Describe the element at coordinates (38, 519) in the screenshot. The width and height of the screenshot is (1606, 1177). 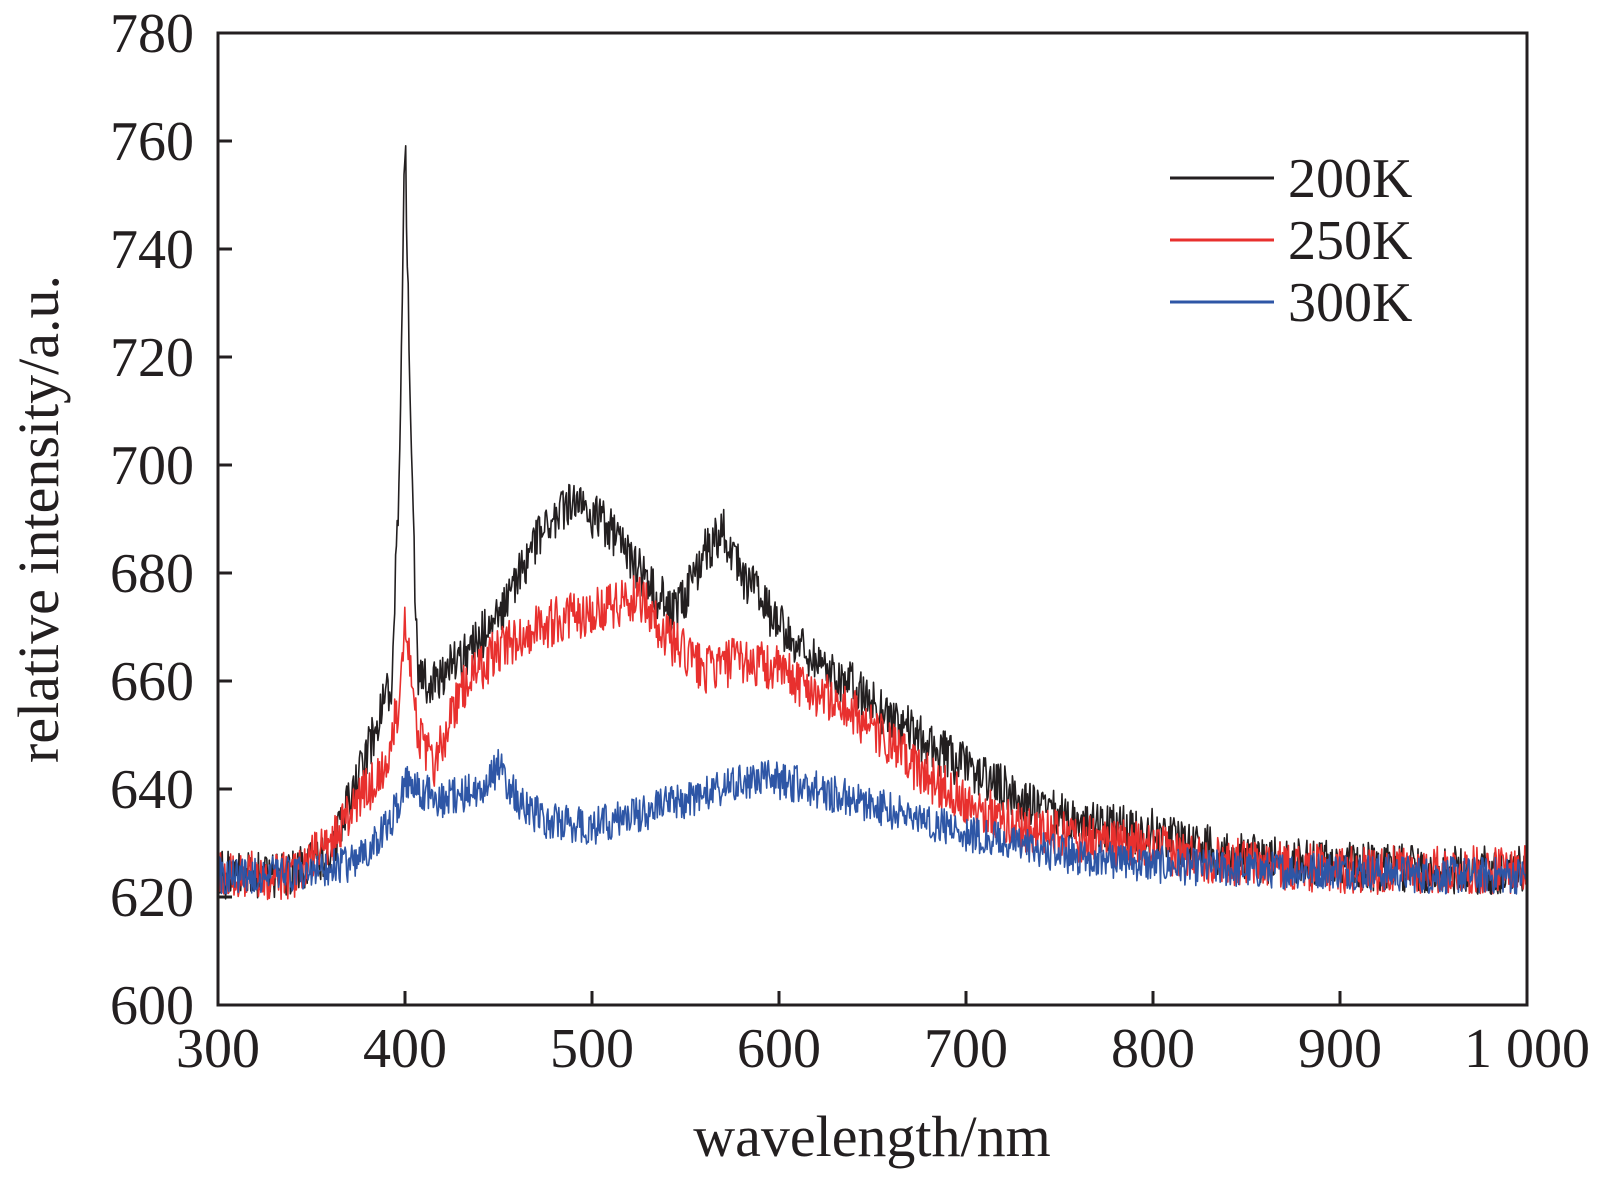
I see `y-axis-title: relative intensity/a.u.` at that location.